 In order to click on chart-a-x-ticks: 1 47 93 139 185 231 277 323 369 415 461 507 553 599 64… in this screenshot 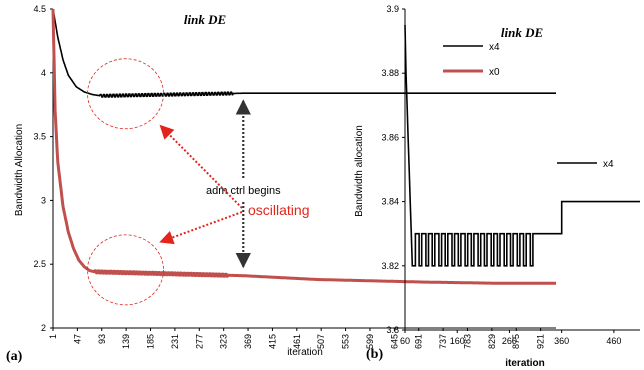, I will do `click(297, 338)`.